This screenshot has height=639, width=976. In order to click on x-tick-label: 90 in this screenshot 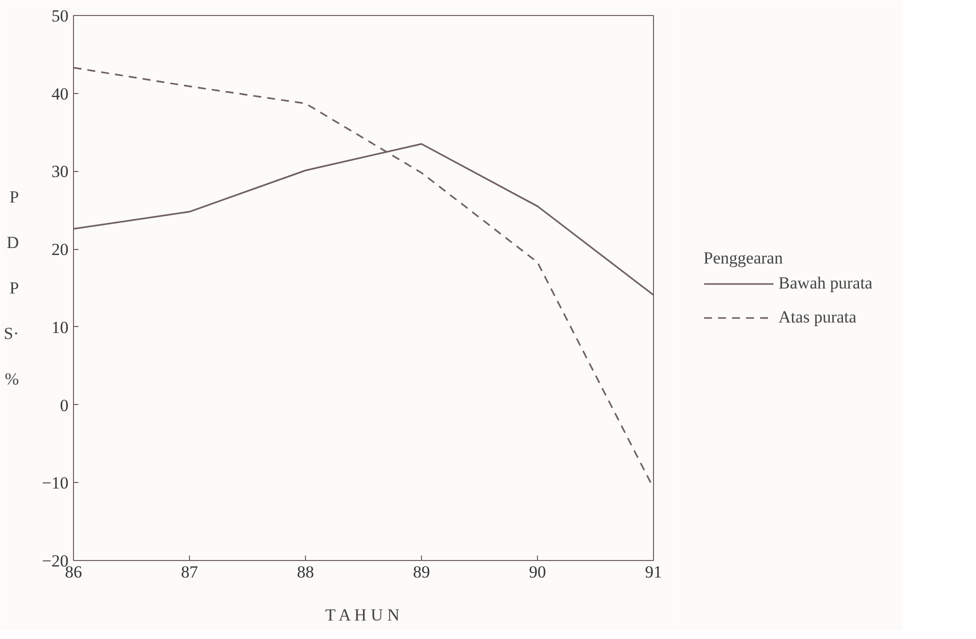, I will do `click(537, 572)`.